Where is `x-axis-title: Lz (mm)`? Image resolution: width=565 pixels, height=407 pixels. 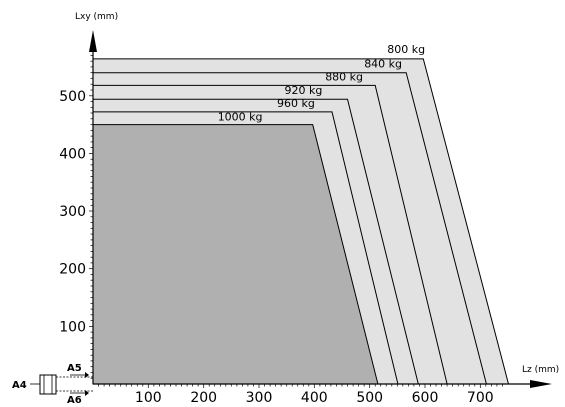 x-axis-title: Lz (mm) is located at coordinates (540, 370).